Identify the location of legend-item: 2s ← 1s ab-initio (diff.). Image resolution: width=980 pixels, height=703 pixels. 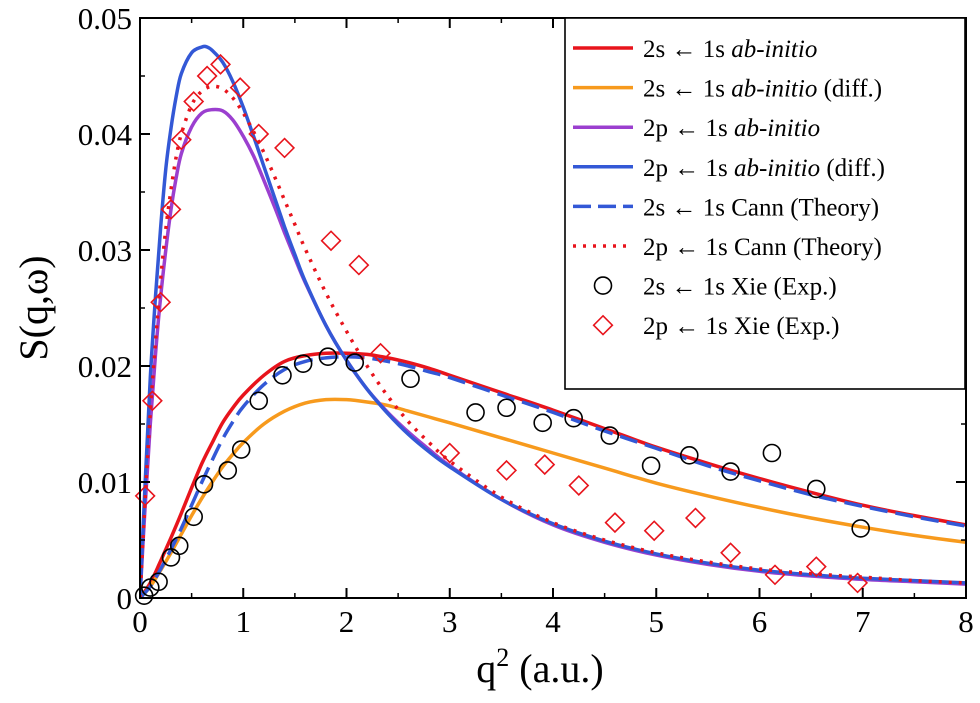
(727, 89).